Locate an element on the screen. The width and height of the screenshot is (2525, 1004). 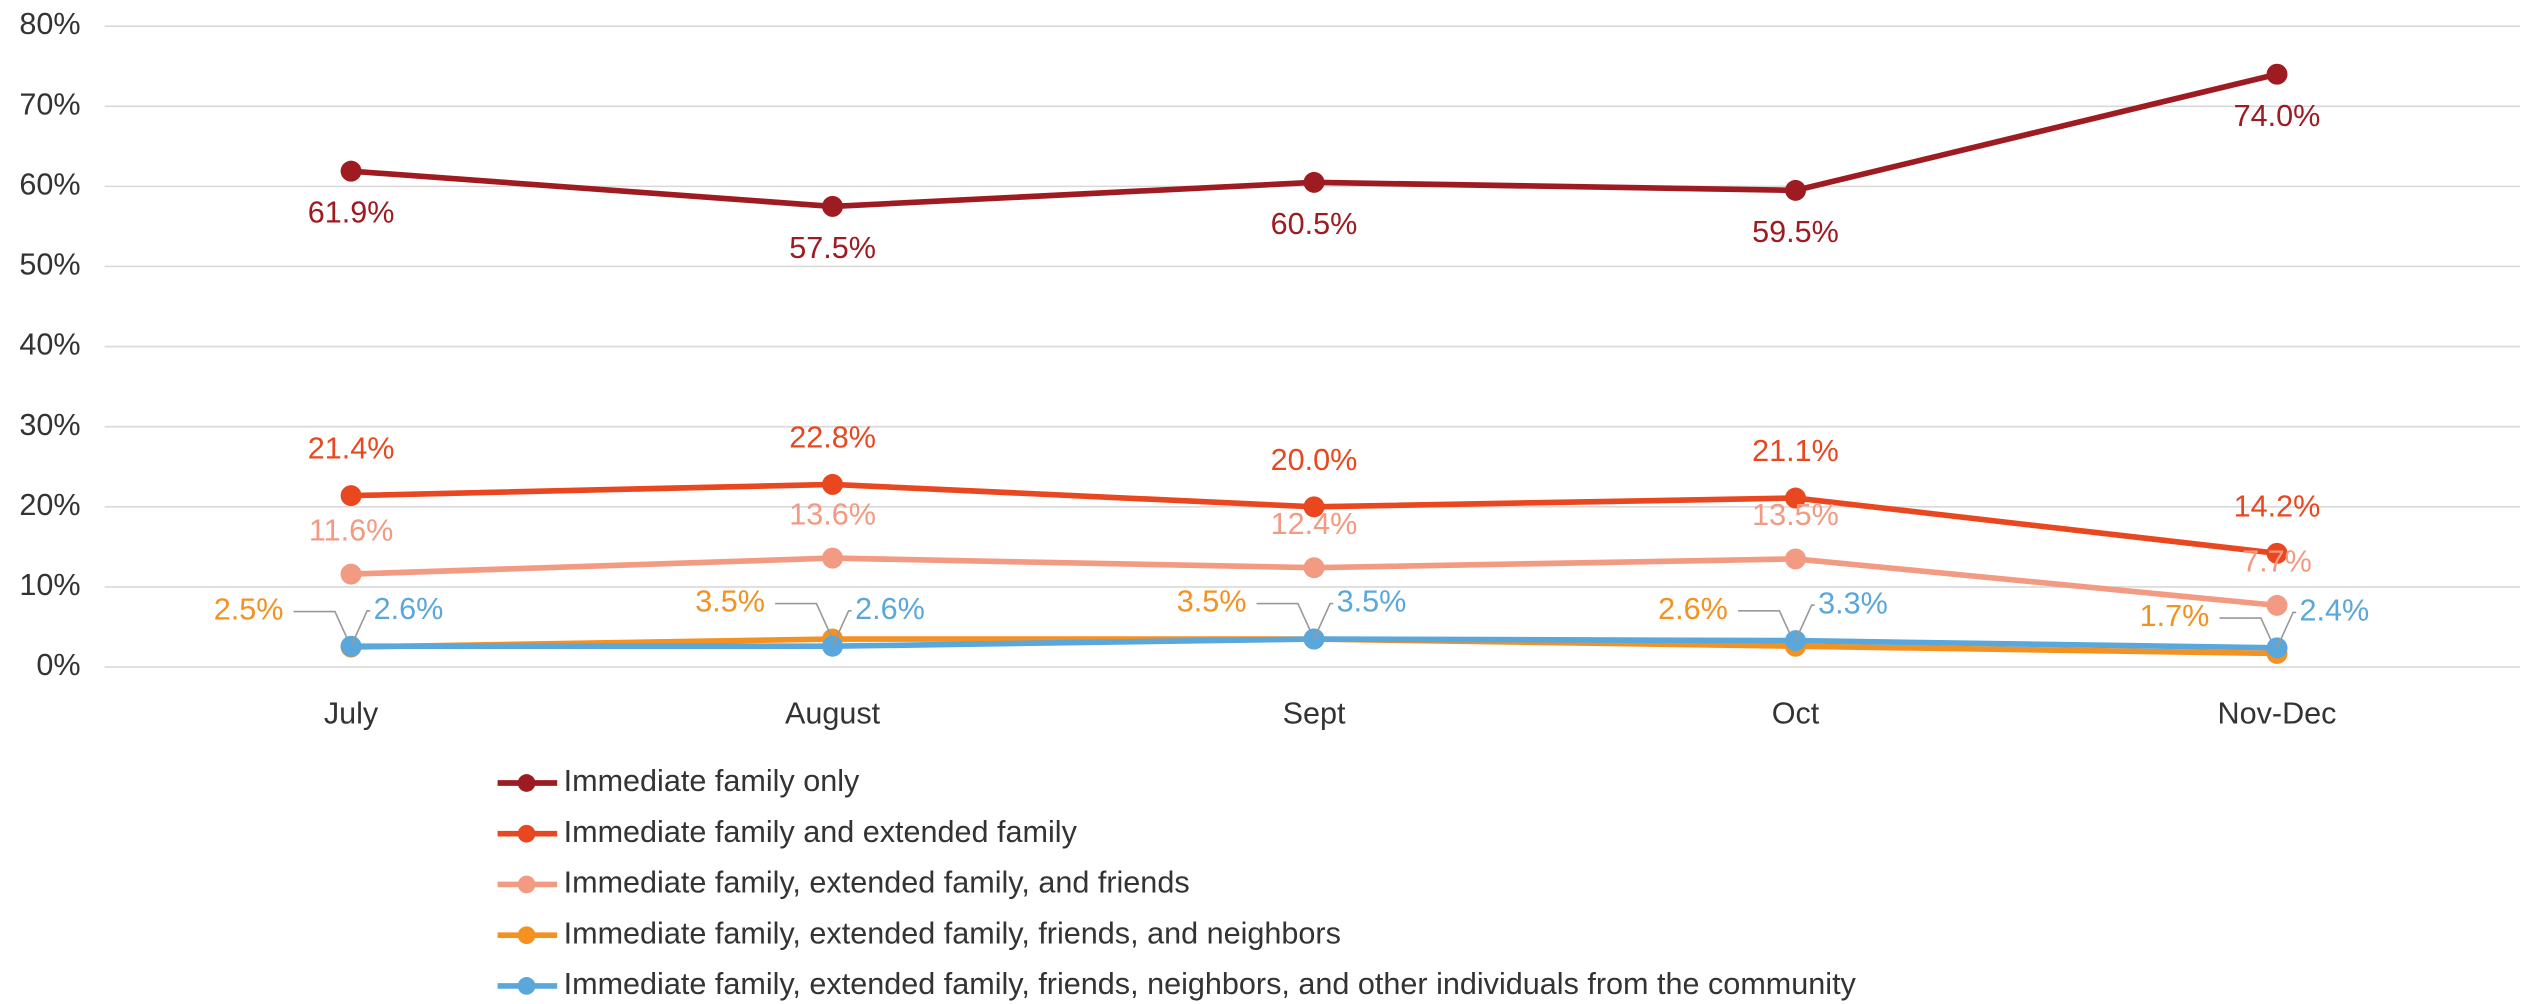
y-tick-label: 10% is located at coordinates (49, 585).